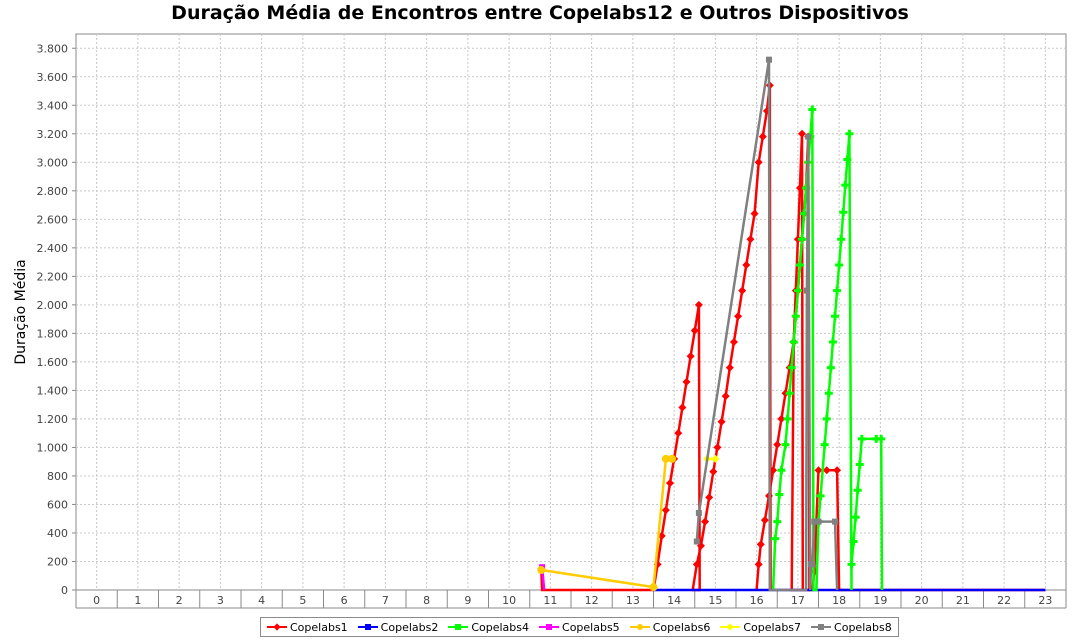 This screenshot has width=1080, height=640. Describe the element at coordinates (409, 627) in the screenshot. I see `legend-label: Copelabs2` at that location.